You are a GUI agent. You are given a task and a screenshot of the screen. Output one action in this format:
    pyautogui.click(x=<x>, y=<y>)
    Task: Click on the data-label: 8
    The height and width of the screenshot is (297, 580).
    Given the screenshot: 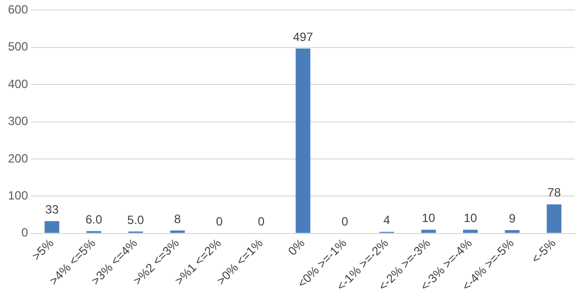 What is the action you would take?
    pyautogui.click(x=178, y=219)
    